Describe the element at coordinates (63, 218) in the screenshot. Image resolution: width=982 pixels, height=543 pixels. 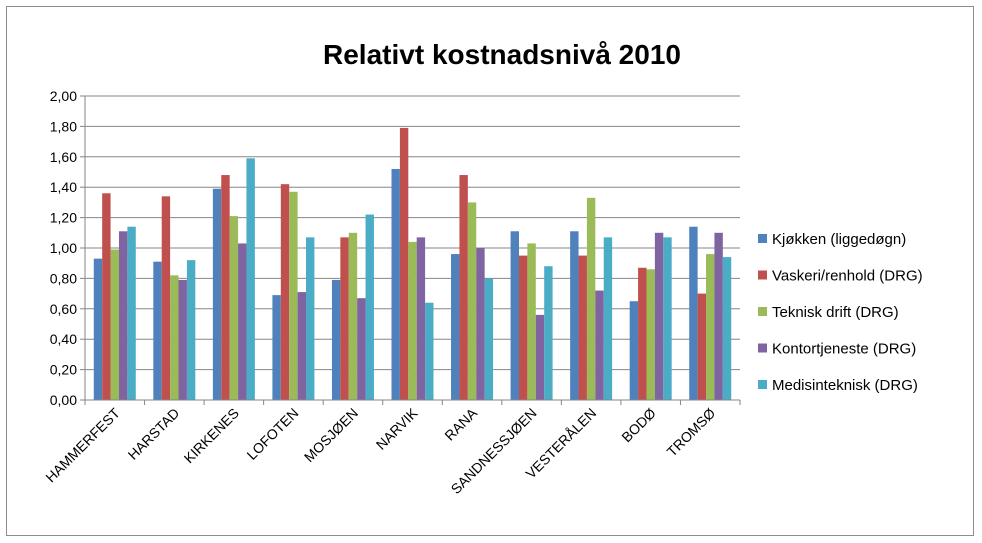
I see `y-tick-label: 1,20` at that location.